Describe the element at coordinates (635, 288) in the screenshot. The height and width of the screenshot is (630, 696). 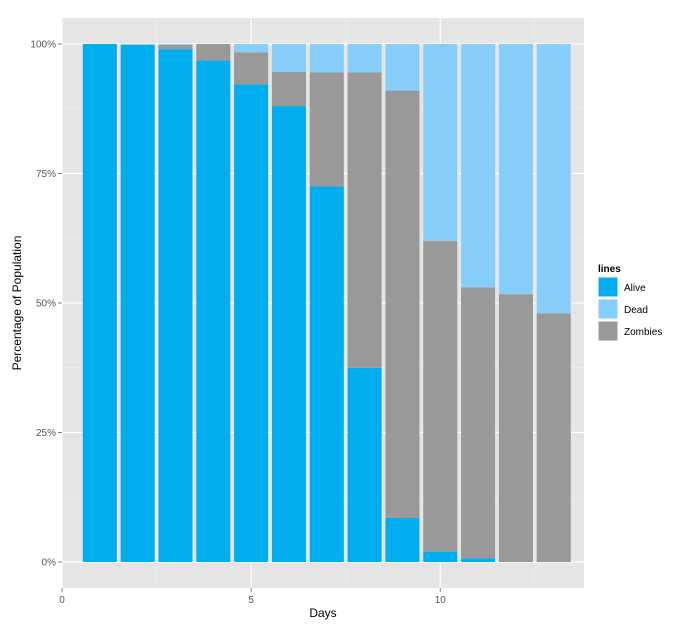
I see `legend-label-alive: Alive` at that location.